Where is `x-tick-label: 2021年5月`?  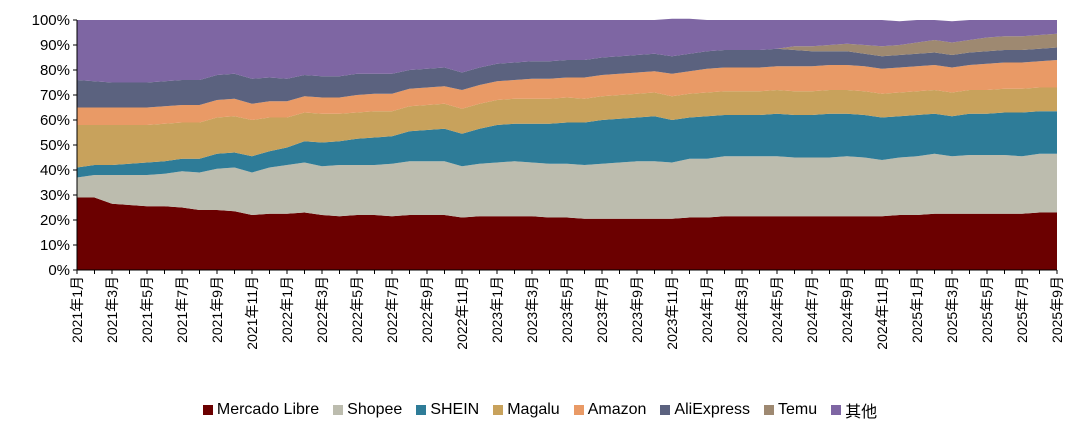 x-tick-label: 2021年5月 is located at coordinates (147, 309).